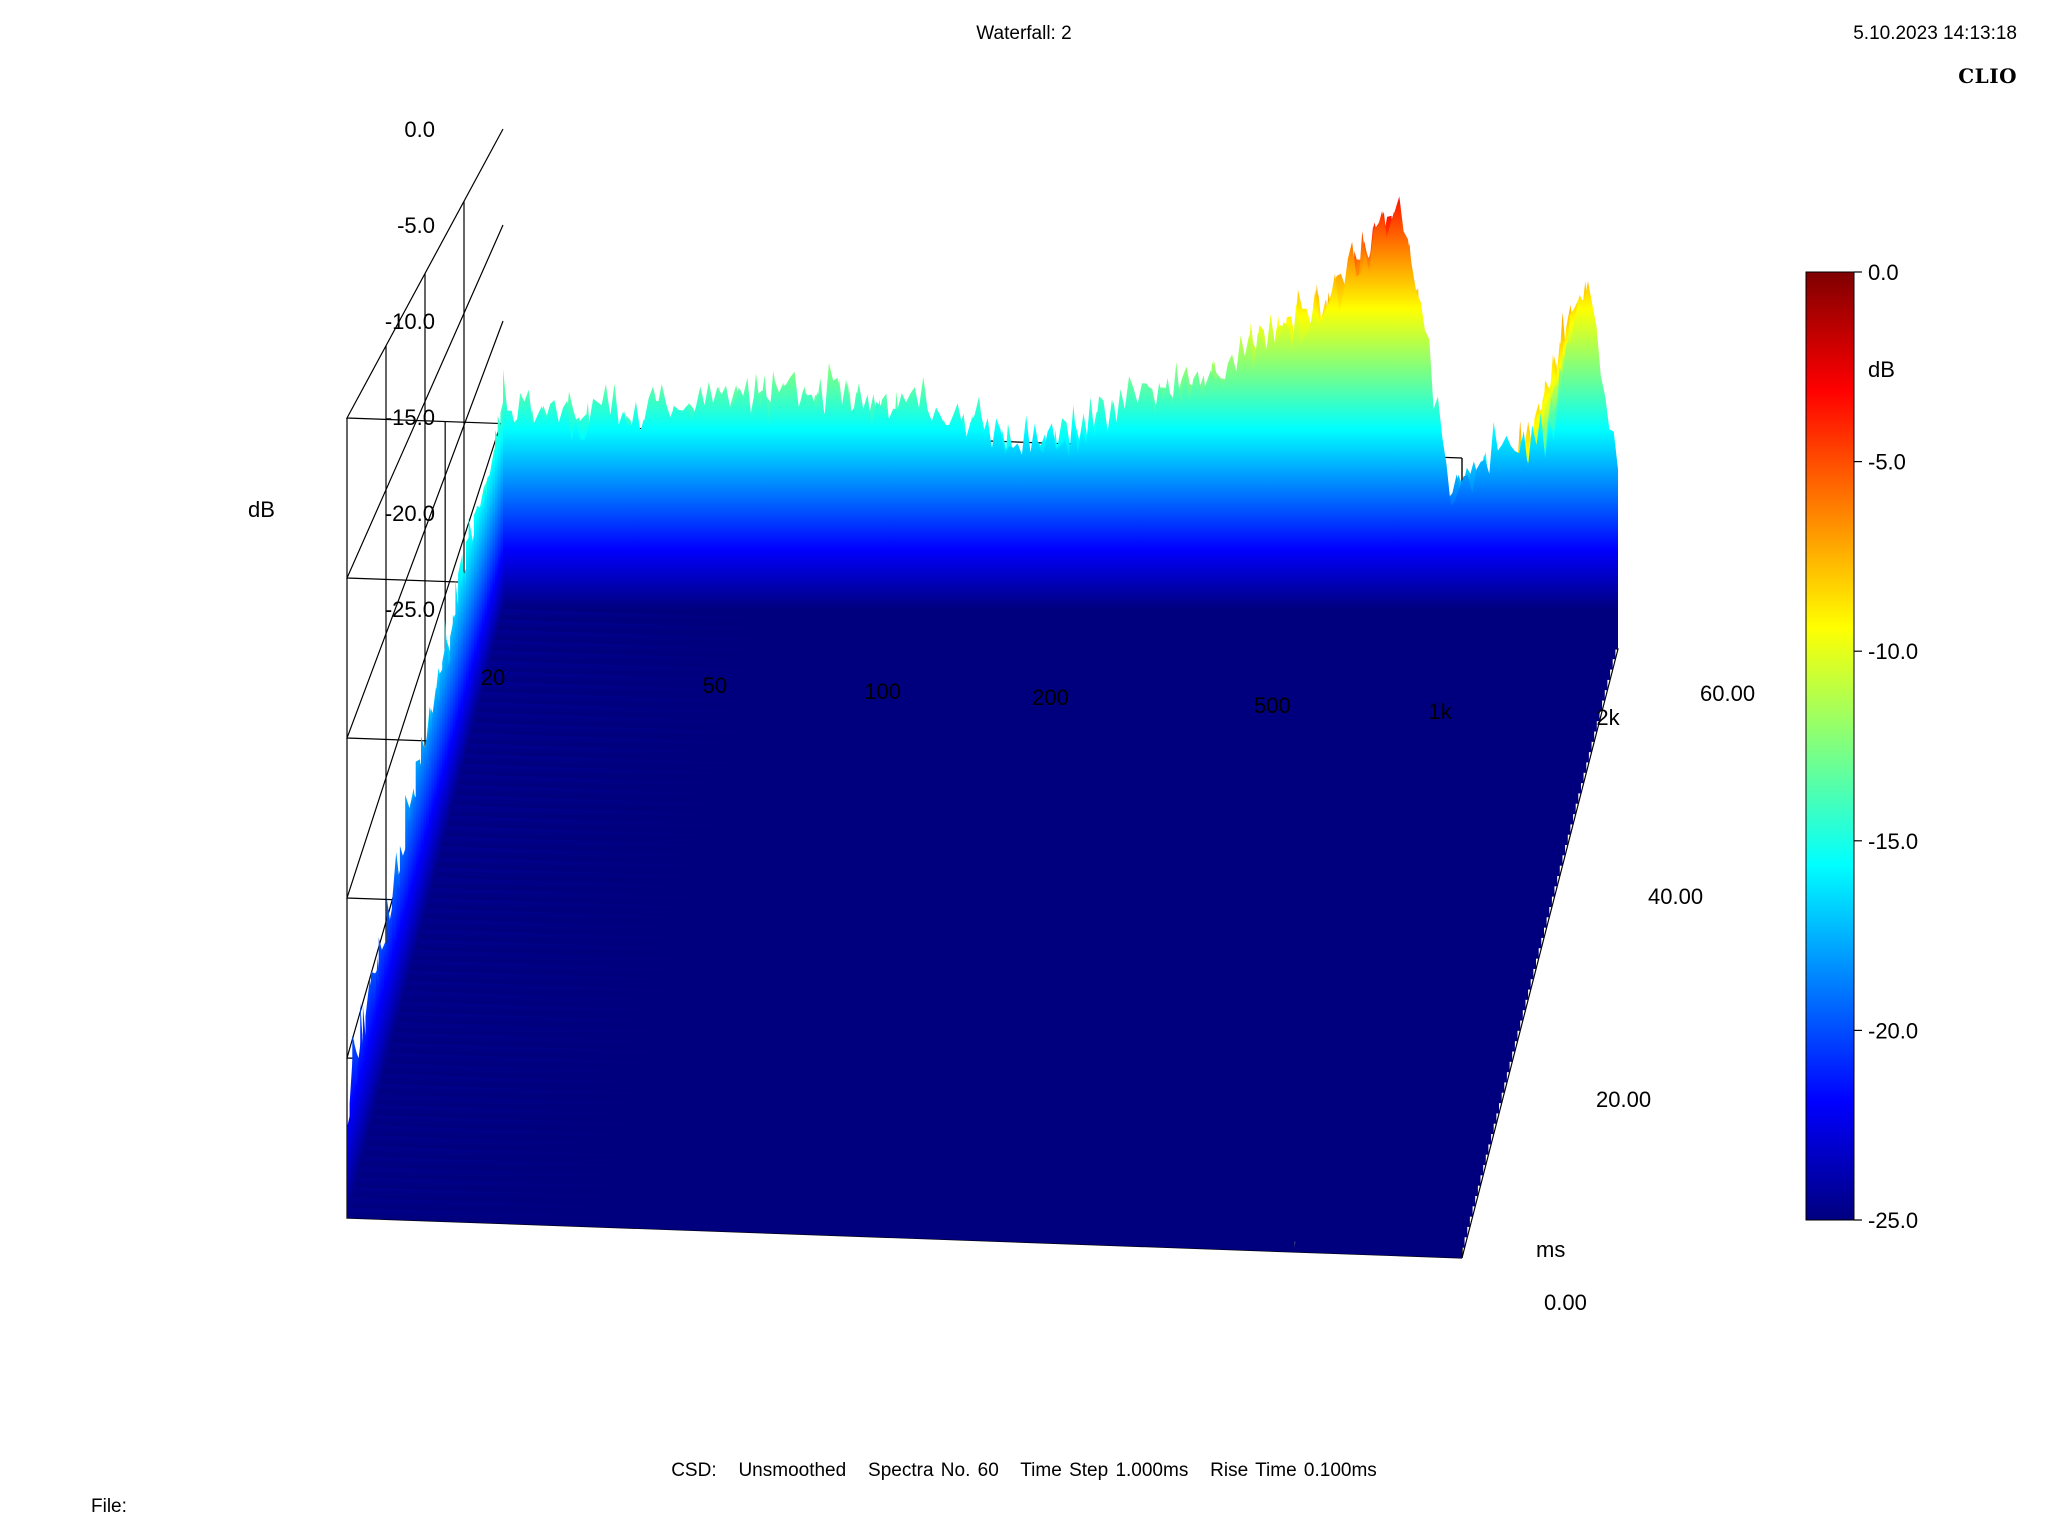 Image resolution: width=2048 pixels, height=1536 pixels. I want to click on time-step-label: Time Step 1.000ms, so click(1104, 1470).